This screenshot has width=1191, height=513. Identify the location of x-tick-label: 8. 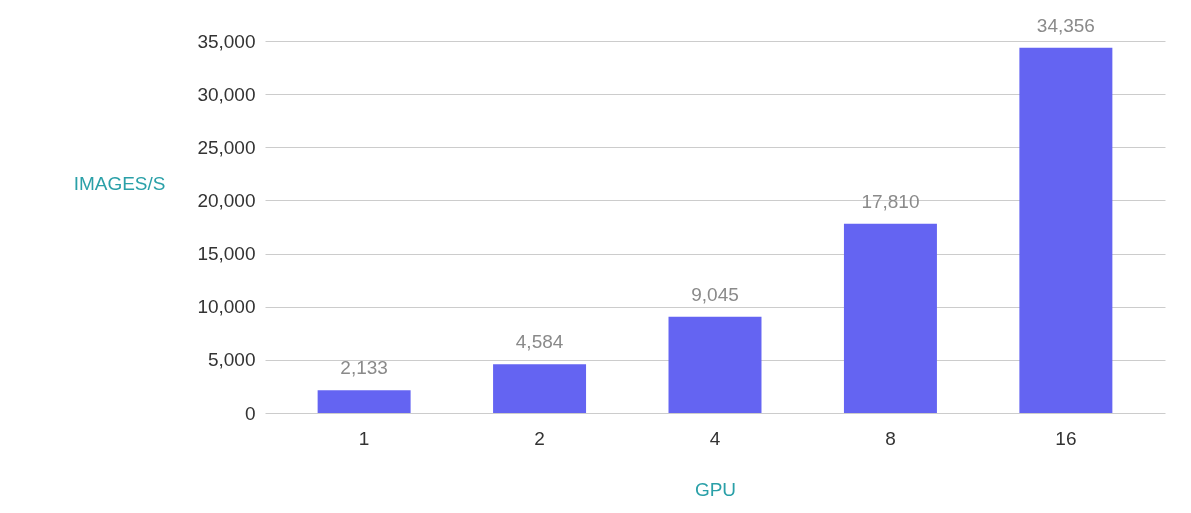
(890, 438).